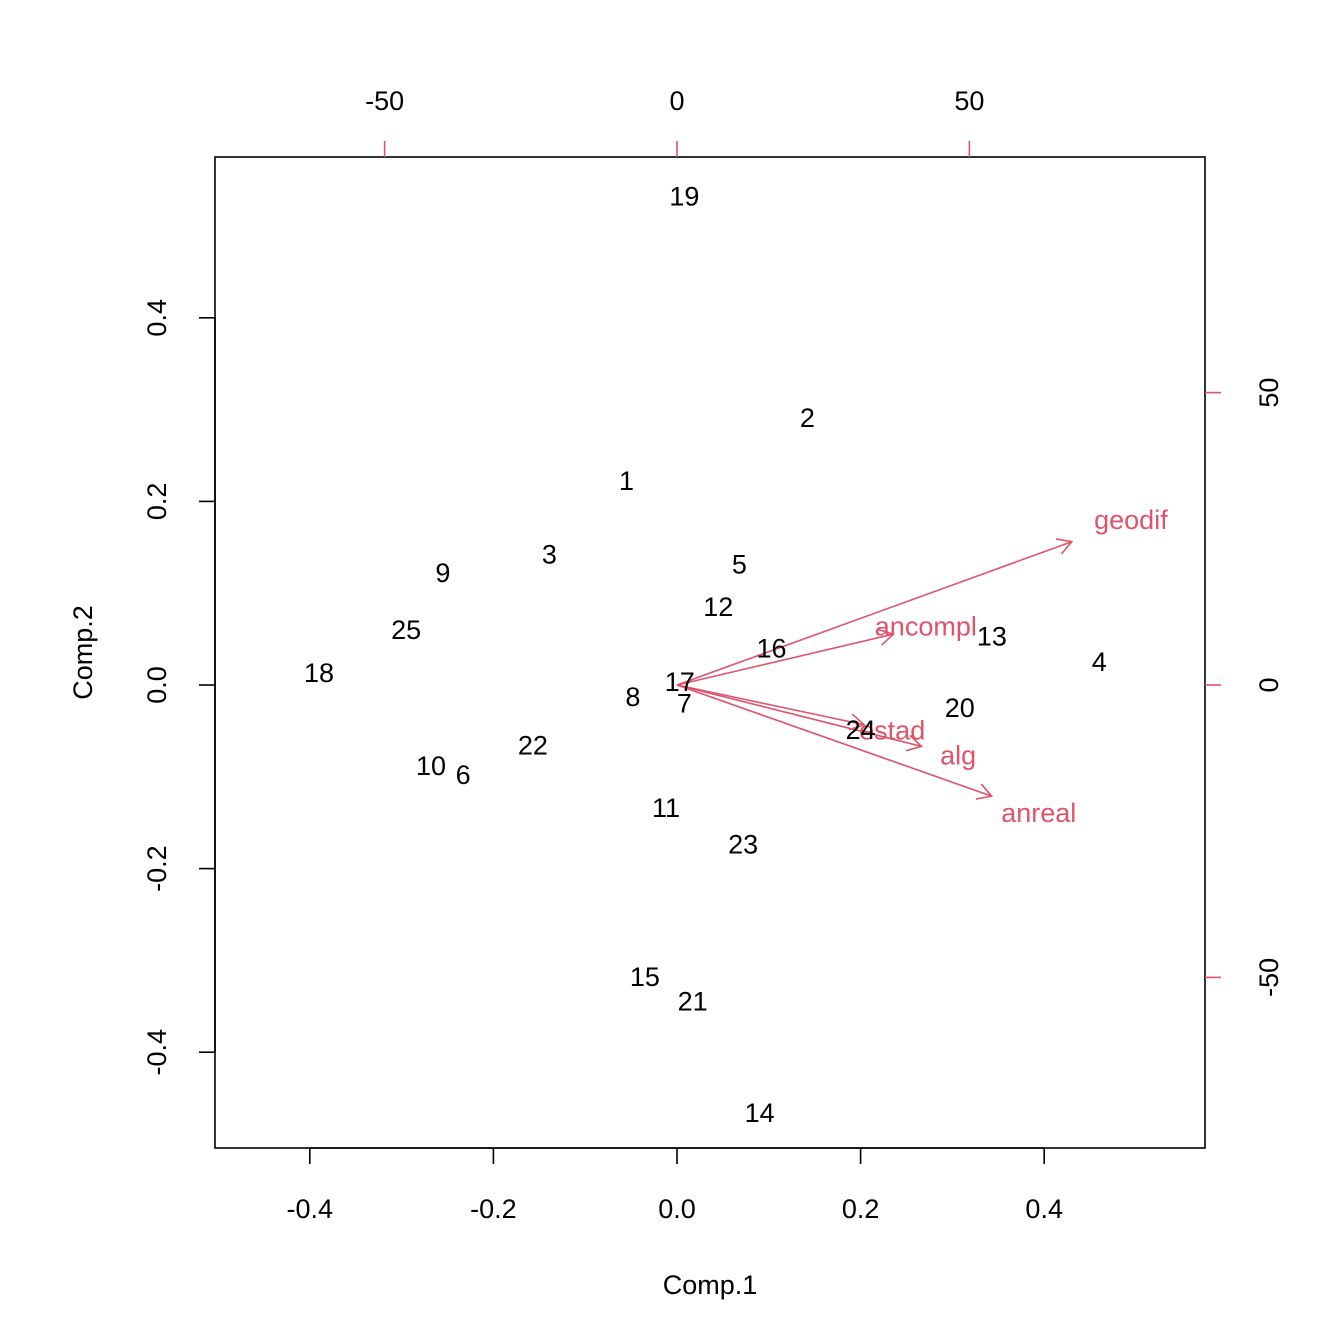 This screenshot has height=1344, width=1344. What do you see at coordinates (157, 1052) in the screenshot?
I see `y-tick-label: -0.4` at bounding box center [157, 1052].